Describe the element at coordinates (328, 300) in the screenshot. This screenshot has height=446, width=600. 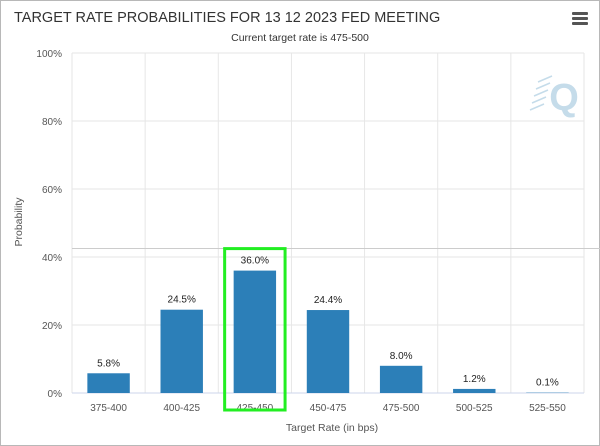
I see `data-label: 24.4%` at that location.